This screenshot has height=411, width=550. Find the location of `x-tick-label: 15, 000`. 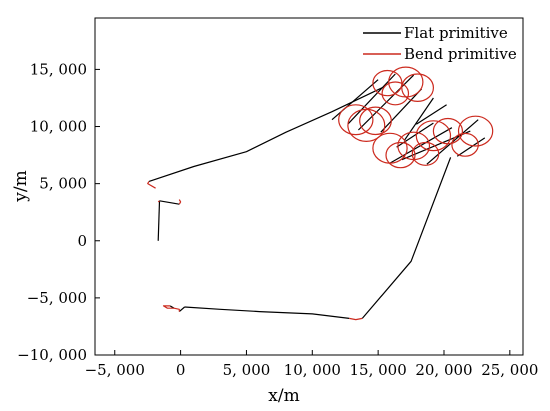

x-tick-label: 15, 000 is located at coordinates (378, 370).